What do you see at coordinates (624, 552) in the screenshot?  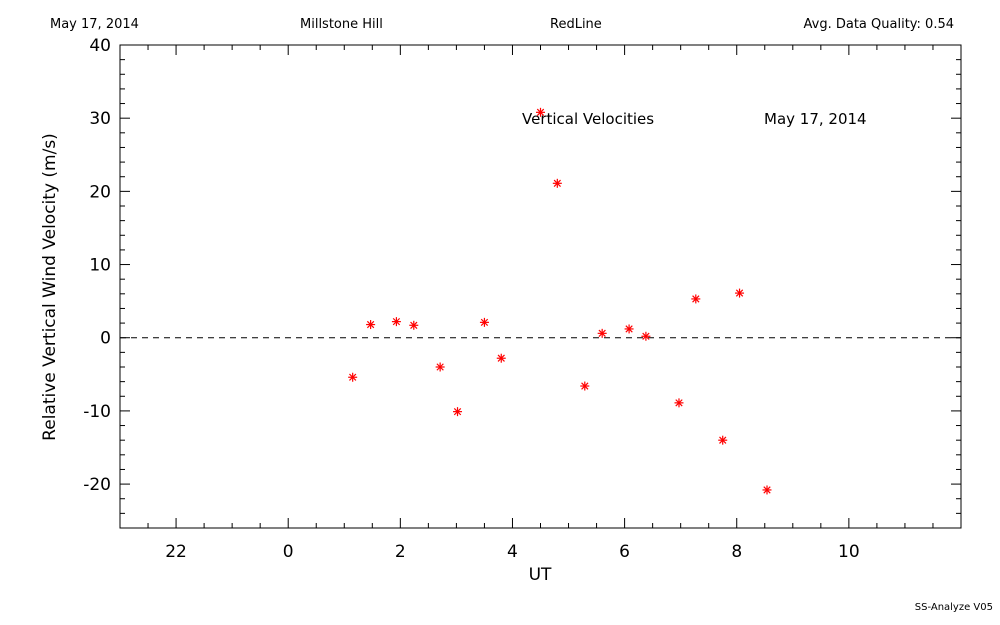 I see `x-tick-label: 6` at bounding box center [624, 552].